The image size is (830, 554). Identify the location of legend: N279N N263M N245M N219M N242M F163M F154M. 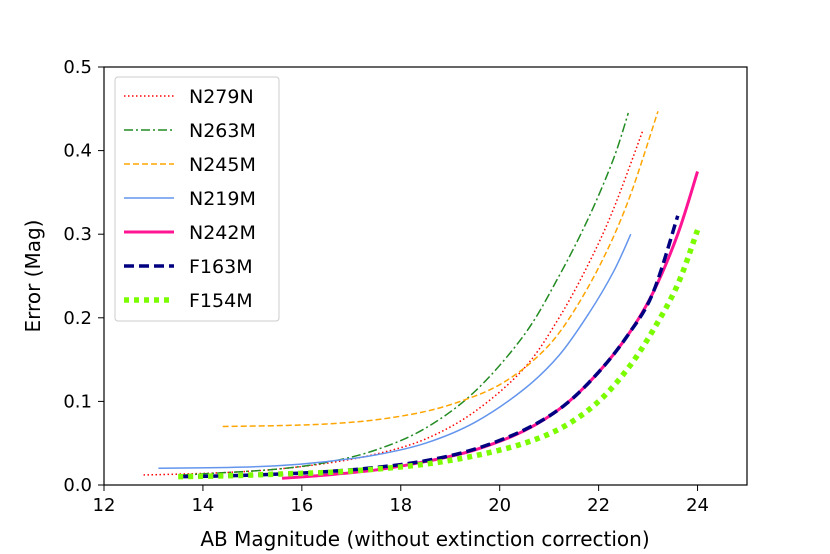
(197, 199).